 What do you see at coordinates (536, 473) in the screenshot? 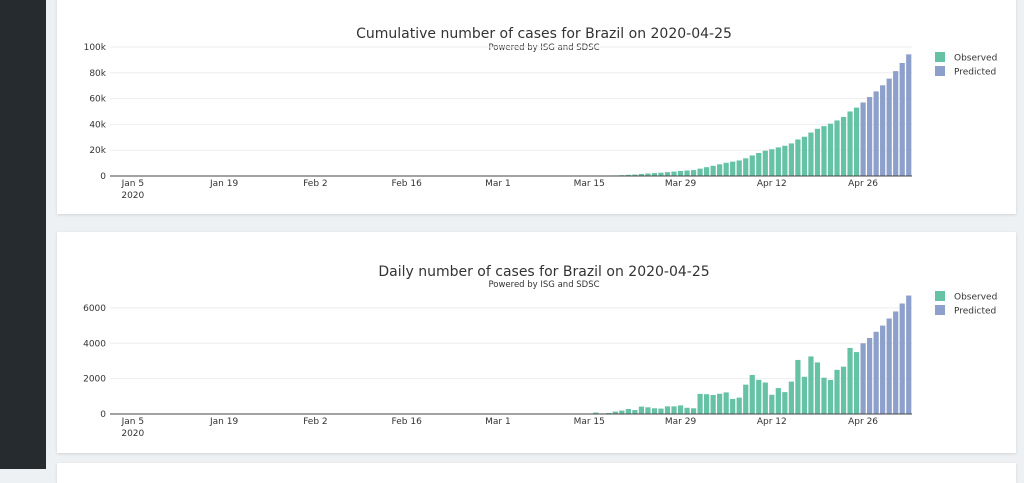
I see `next-card` at bounding box center [536, 473].